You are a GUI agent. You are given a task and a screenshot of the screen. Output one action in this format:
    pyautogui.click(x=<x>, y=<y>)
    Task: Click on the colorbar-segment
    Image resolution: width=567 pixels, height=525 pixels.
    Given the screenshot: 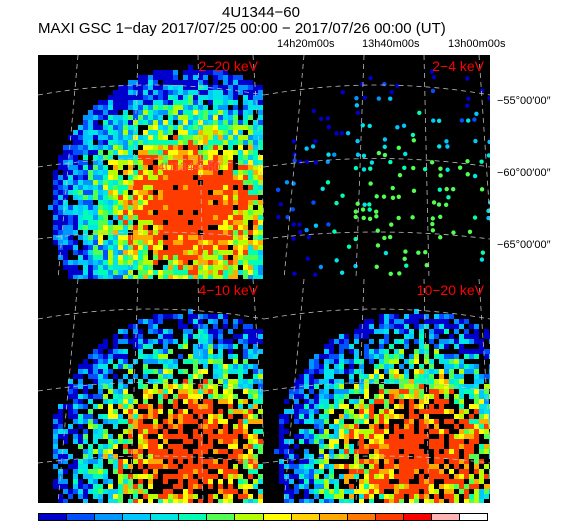 What is the action you would take?
    pyautogui.click(x=109, y=517)
    